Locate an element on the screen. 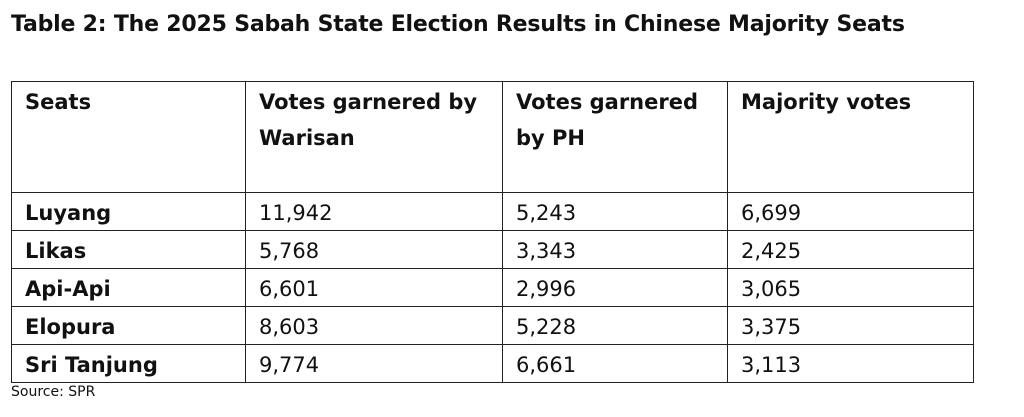  vote-count: 5,768 is located at coordinates (374, 249).